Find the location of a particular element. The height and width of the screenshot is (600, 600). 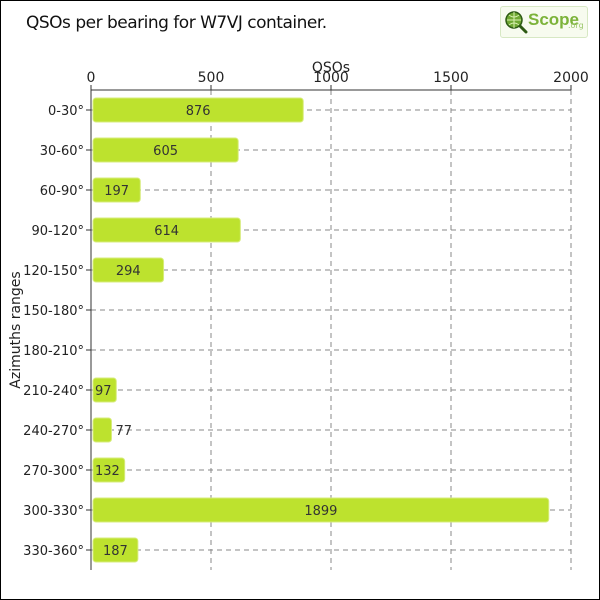

x-tick-label: 0 is located at coordinates (91, 78).